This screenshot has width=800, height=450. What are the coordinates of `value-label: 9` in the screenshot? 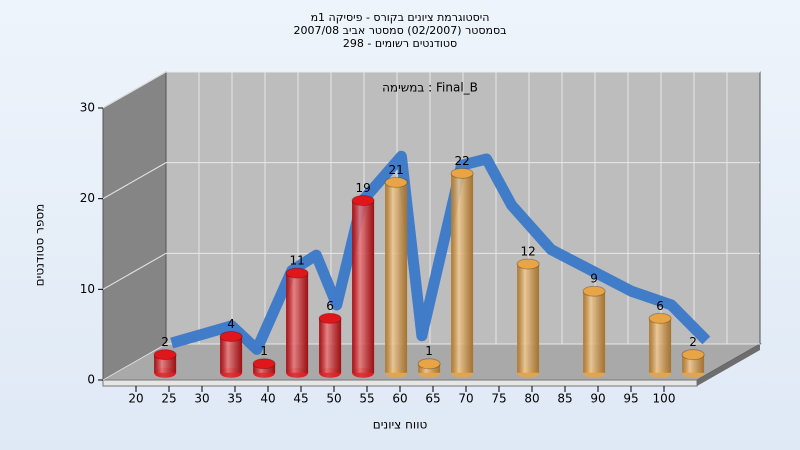 It's located at (594, 279).